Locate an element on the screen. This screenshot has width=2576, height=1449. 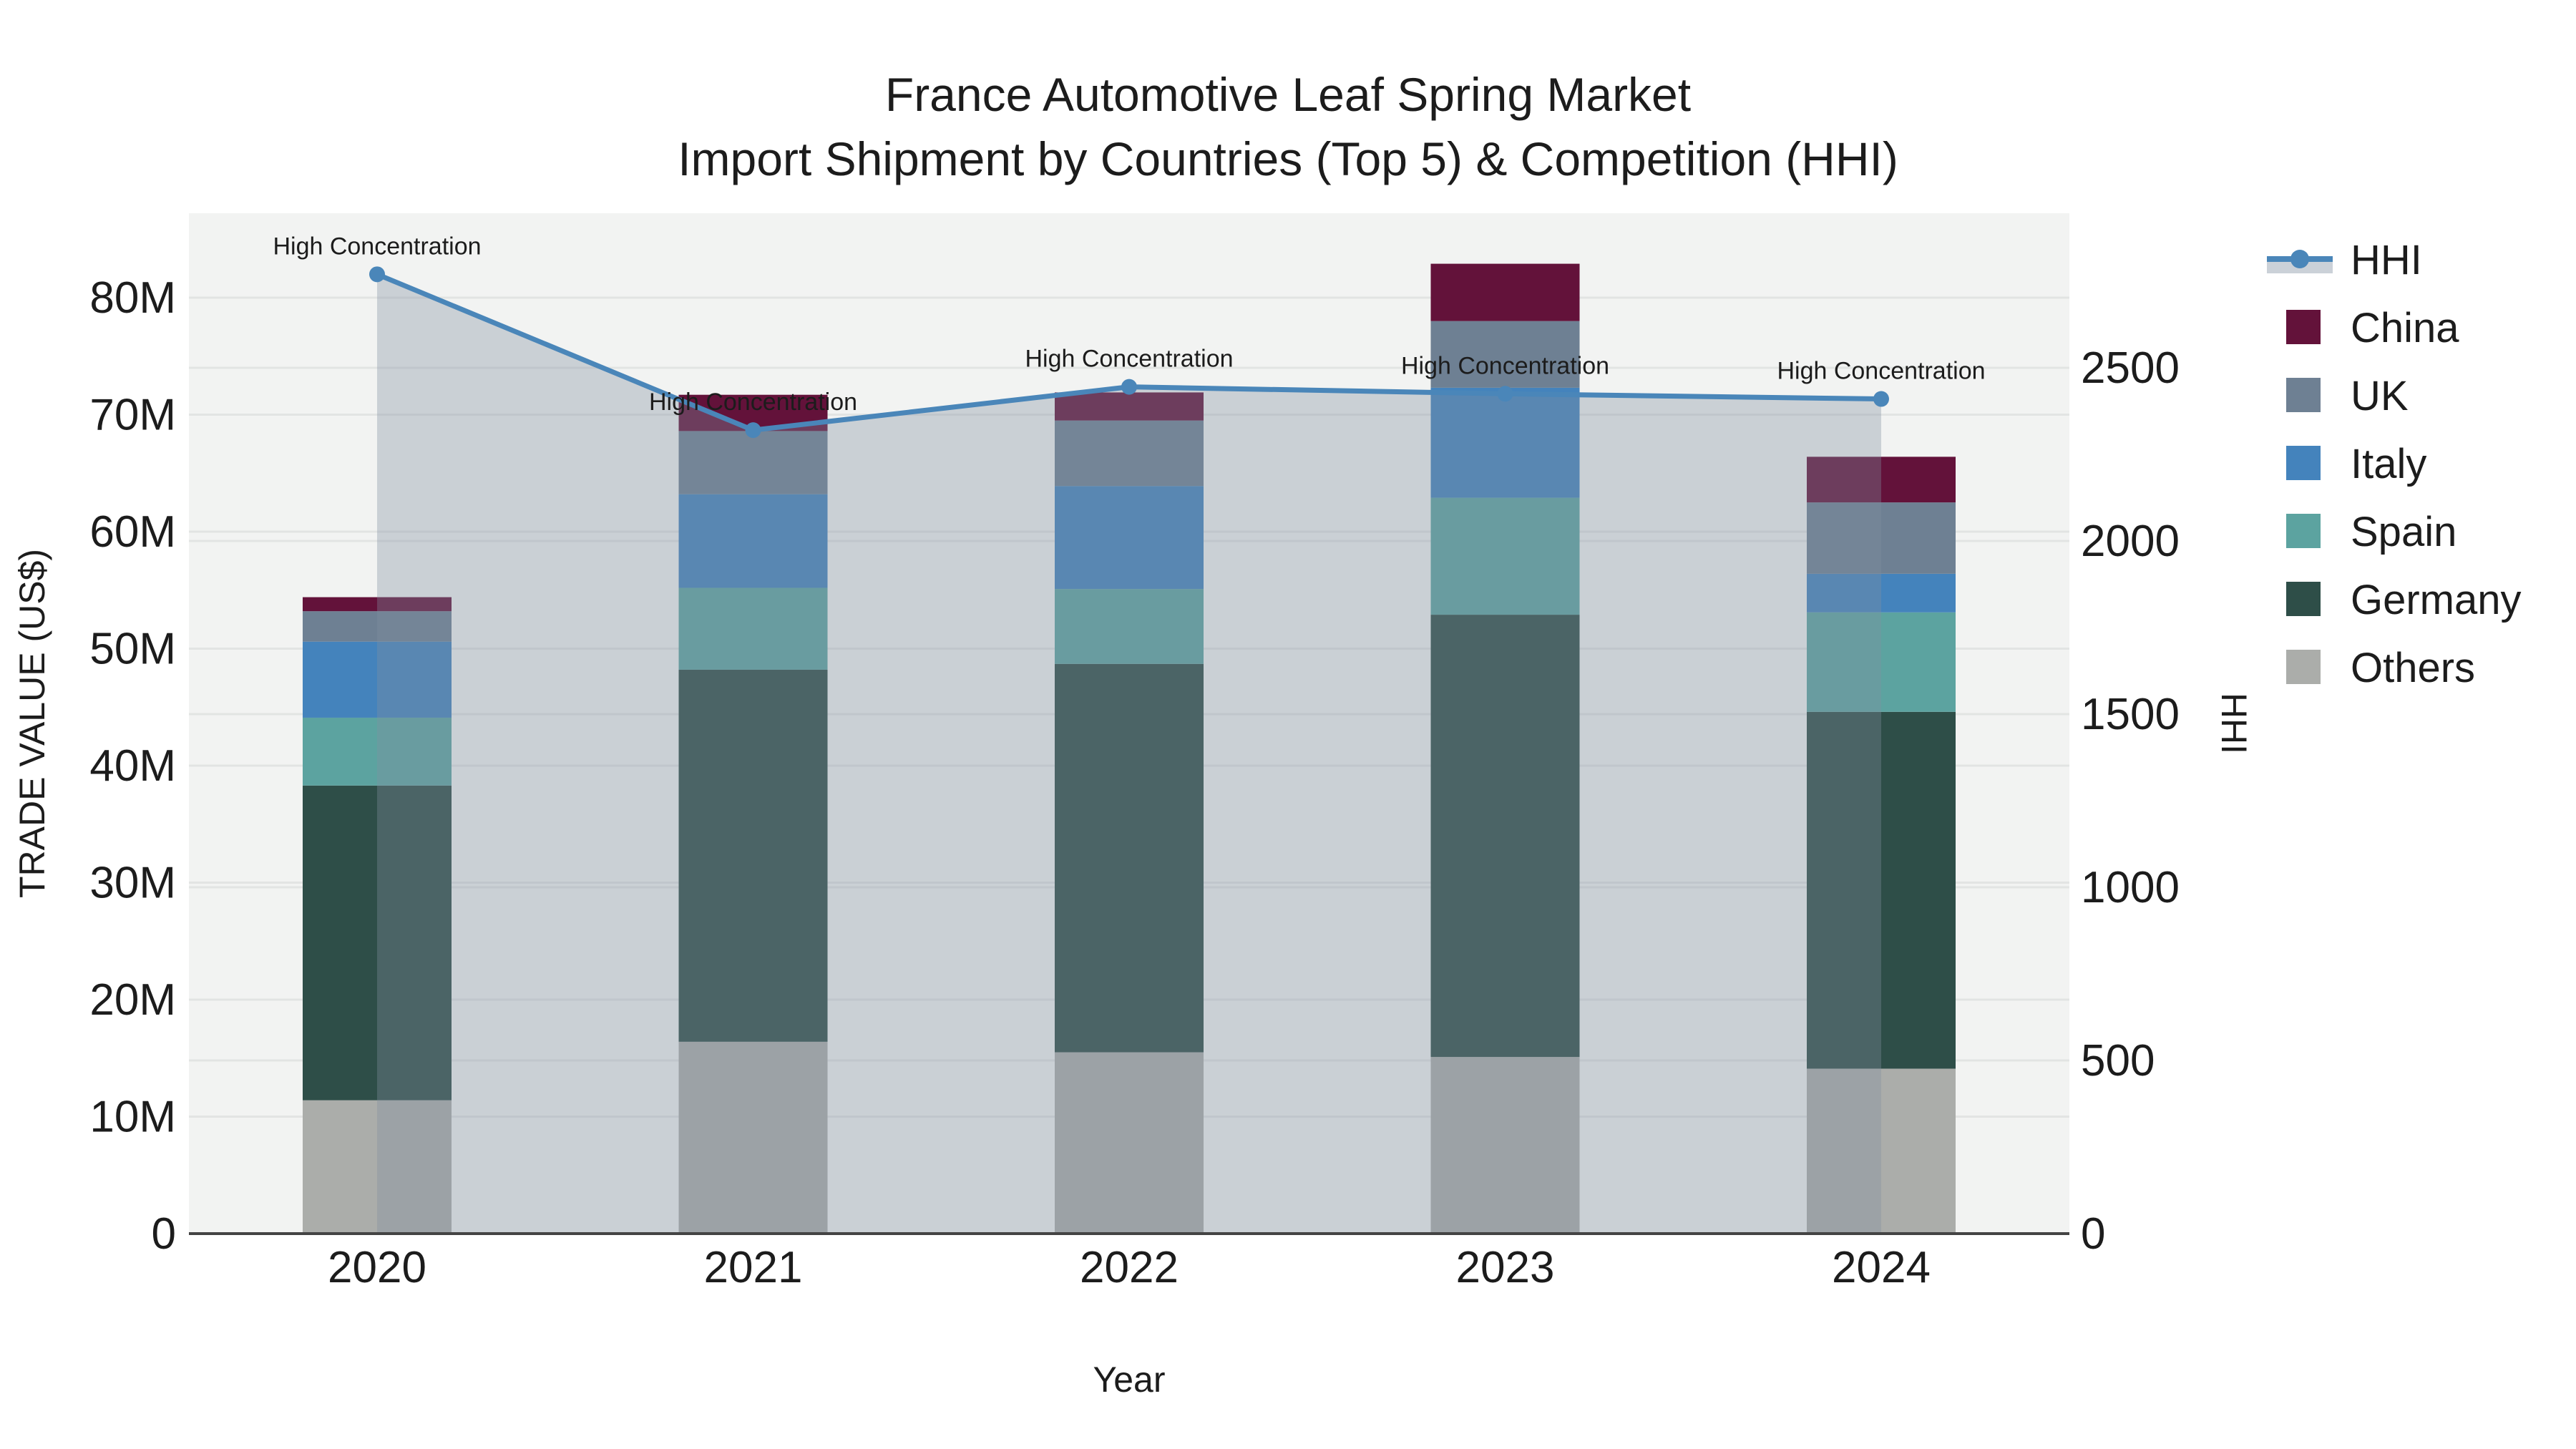
hhi-marker-2024 is located at coordinates (1881, 399).